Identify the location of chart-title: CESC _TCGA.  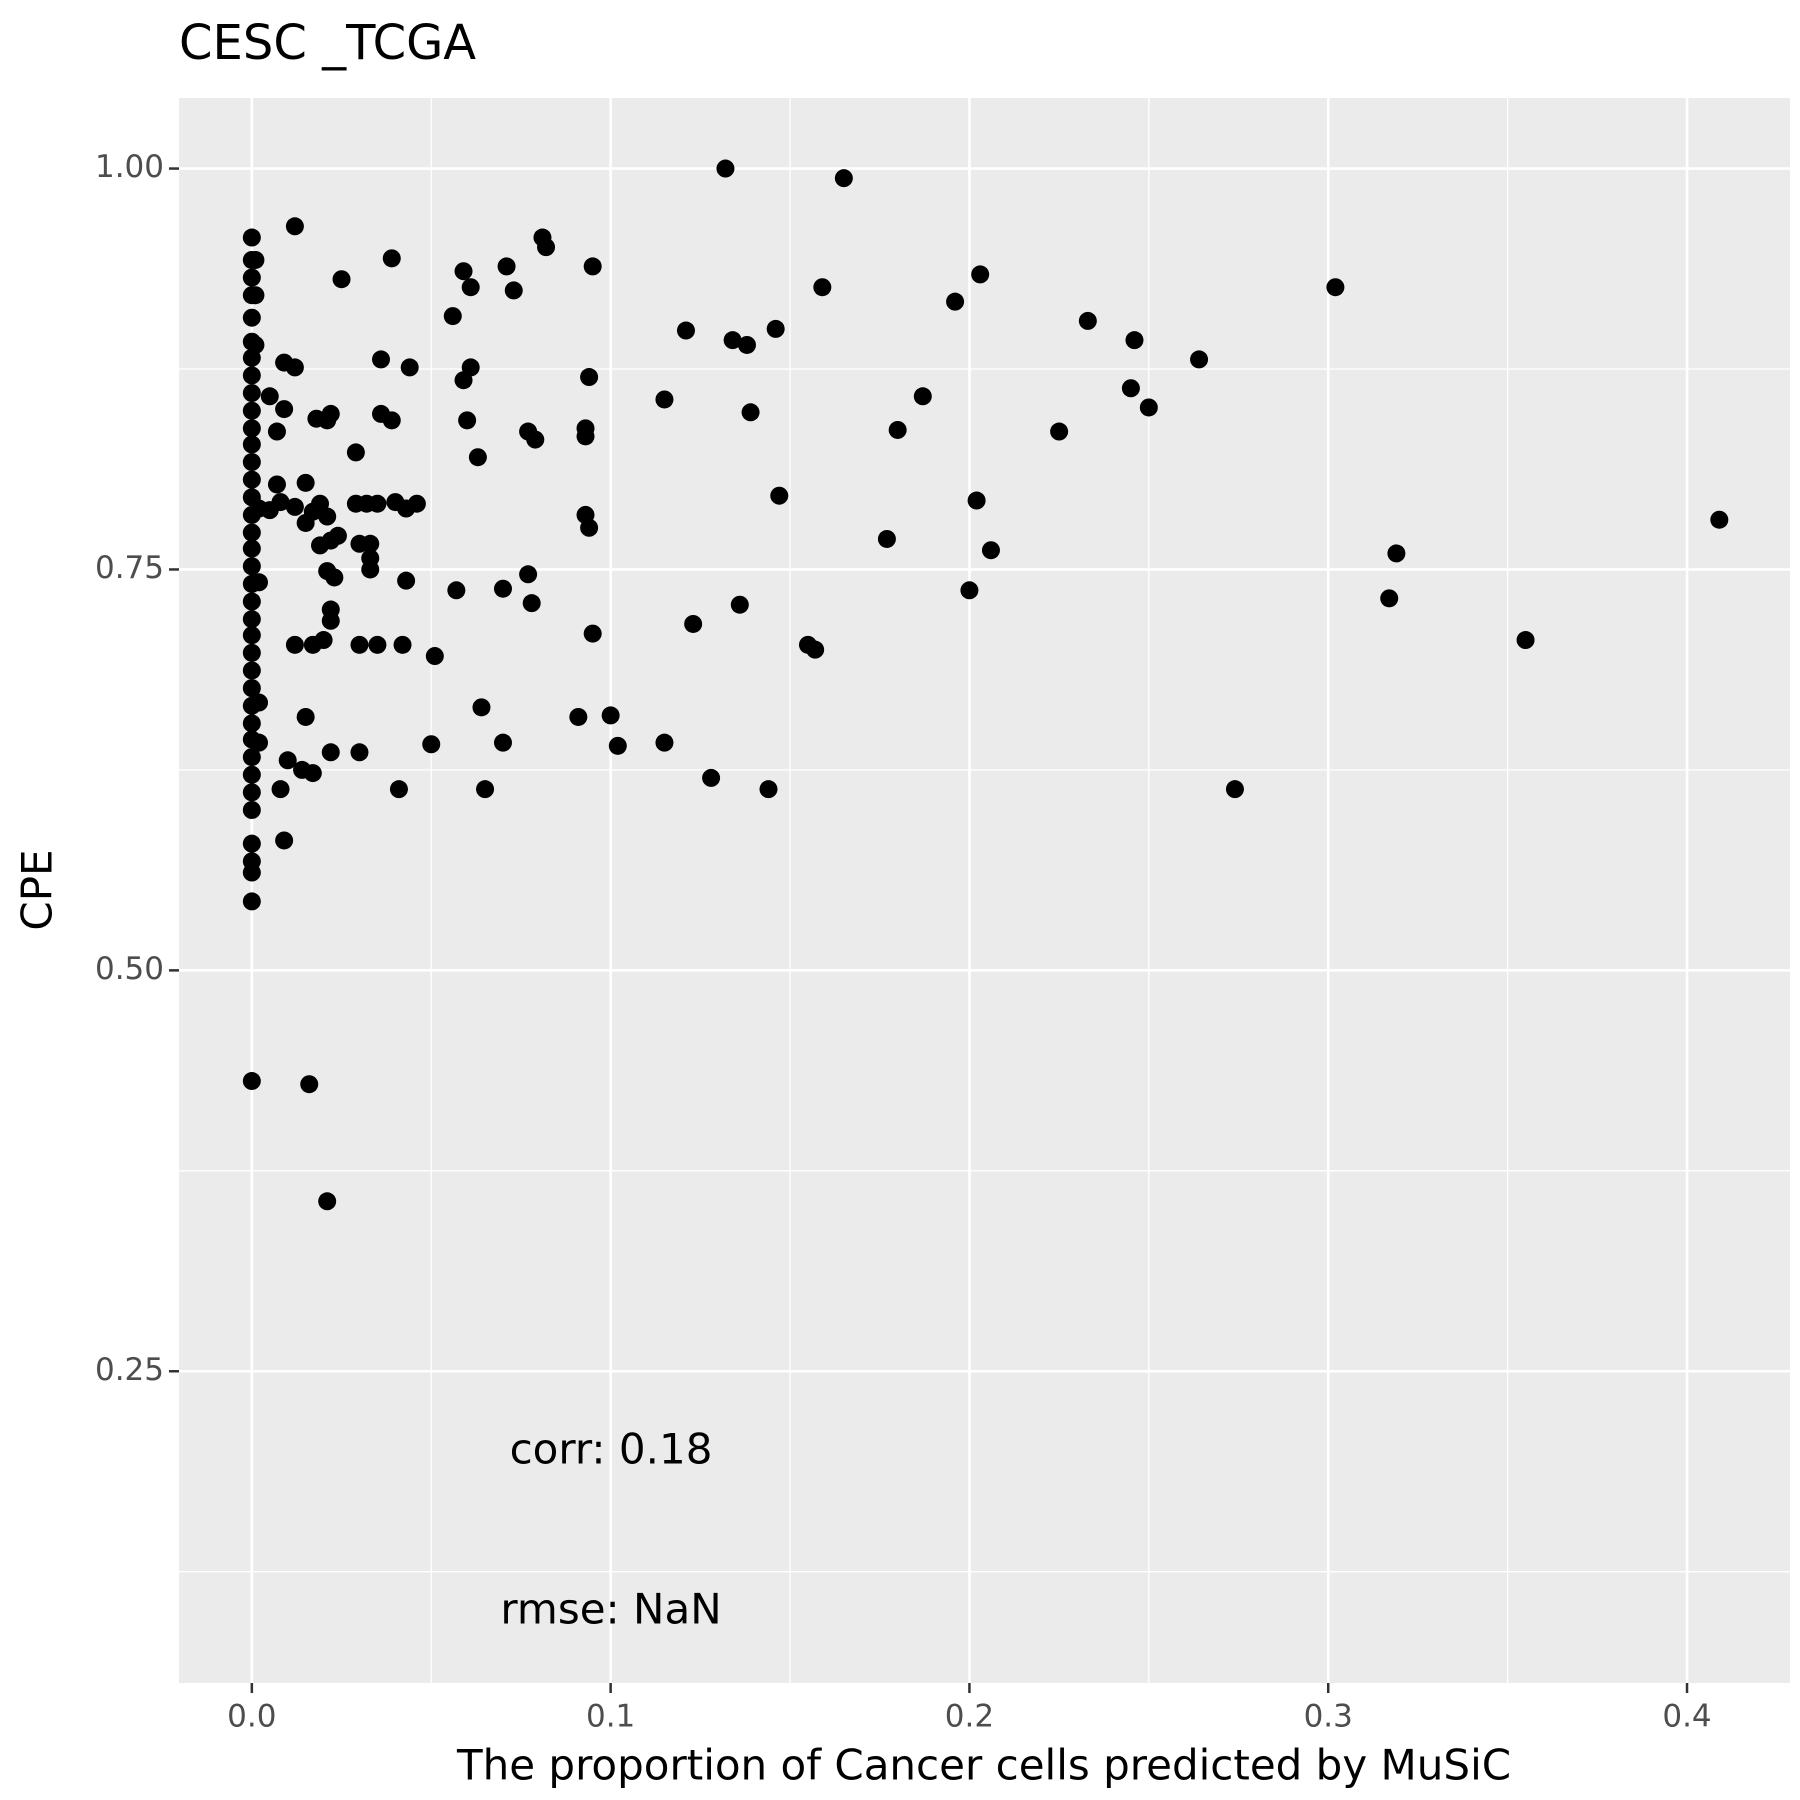
(327, 43).